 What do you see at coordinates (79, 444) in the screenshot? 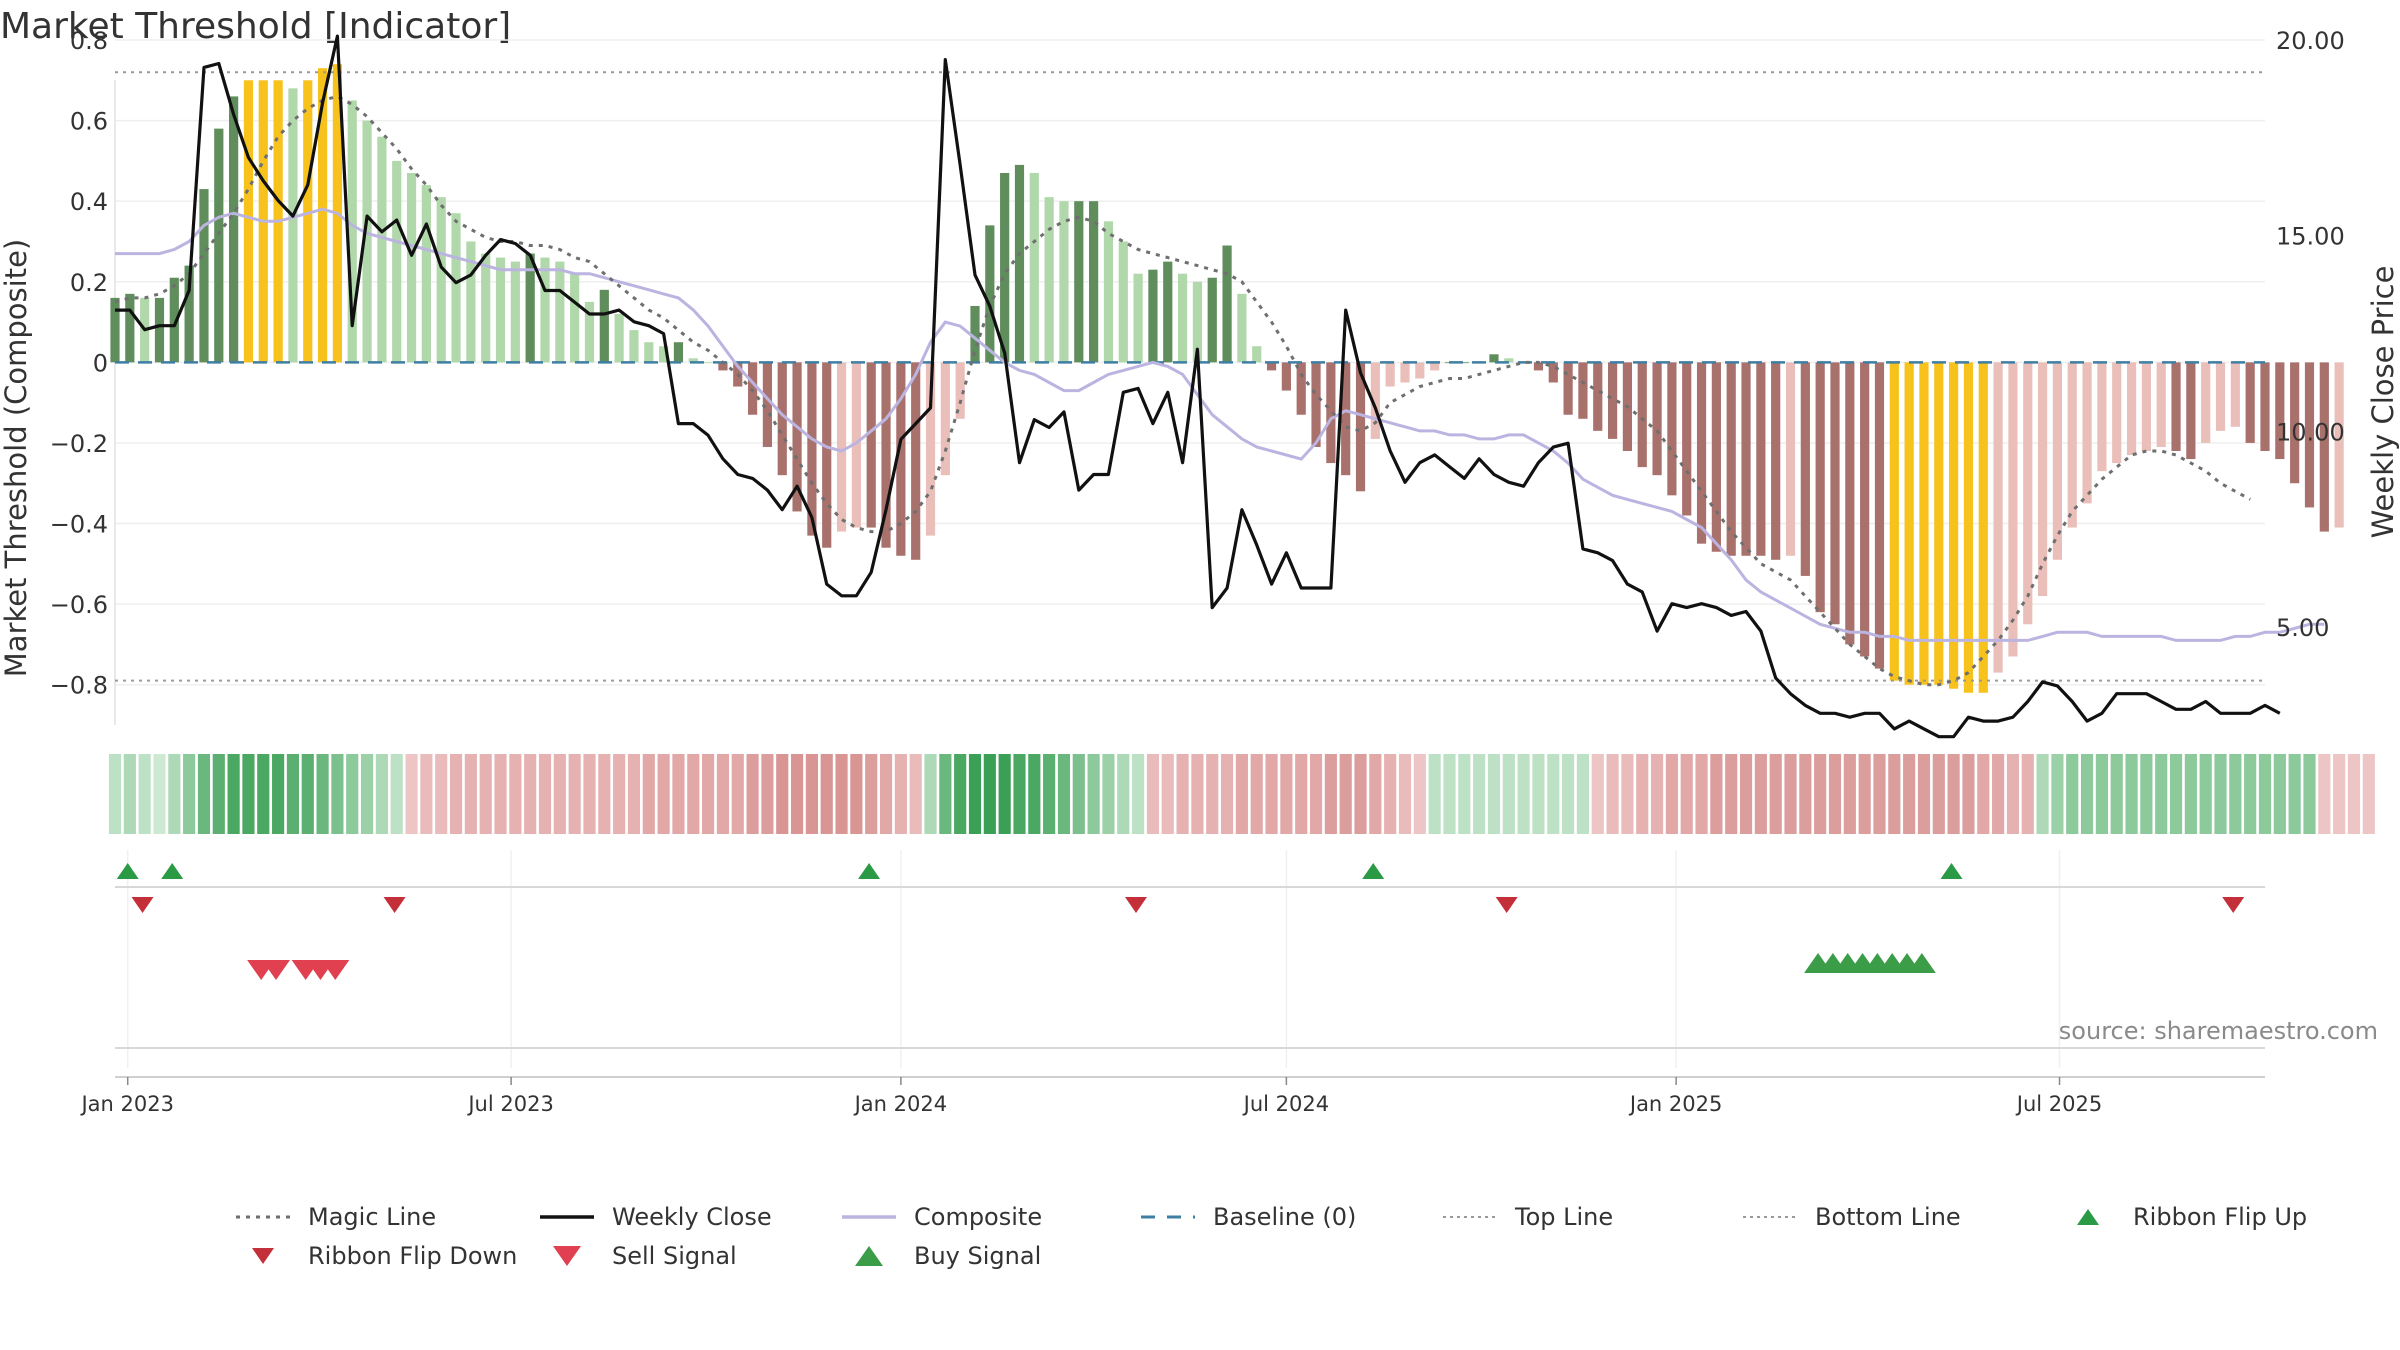
I see `left-tick-label: −0.2` at bounding box center [79, 444].